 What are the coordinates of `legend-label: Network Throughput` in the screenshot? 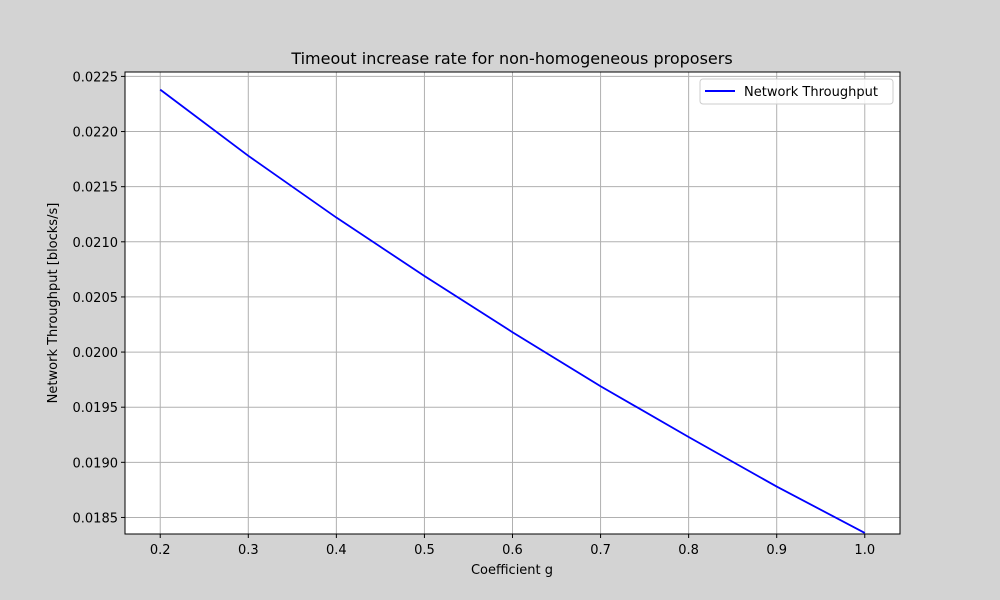 It's located at (811, 92).